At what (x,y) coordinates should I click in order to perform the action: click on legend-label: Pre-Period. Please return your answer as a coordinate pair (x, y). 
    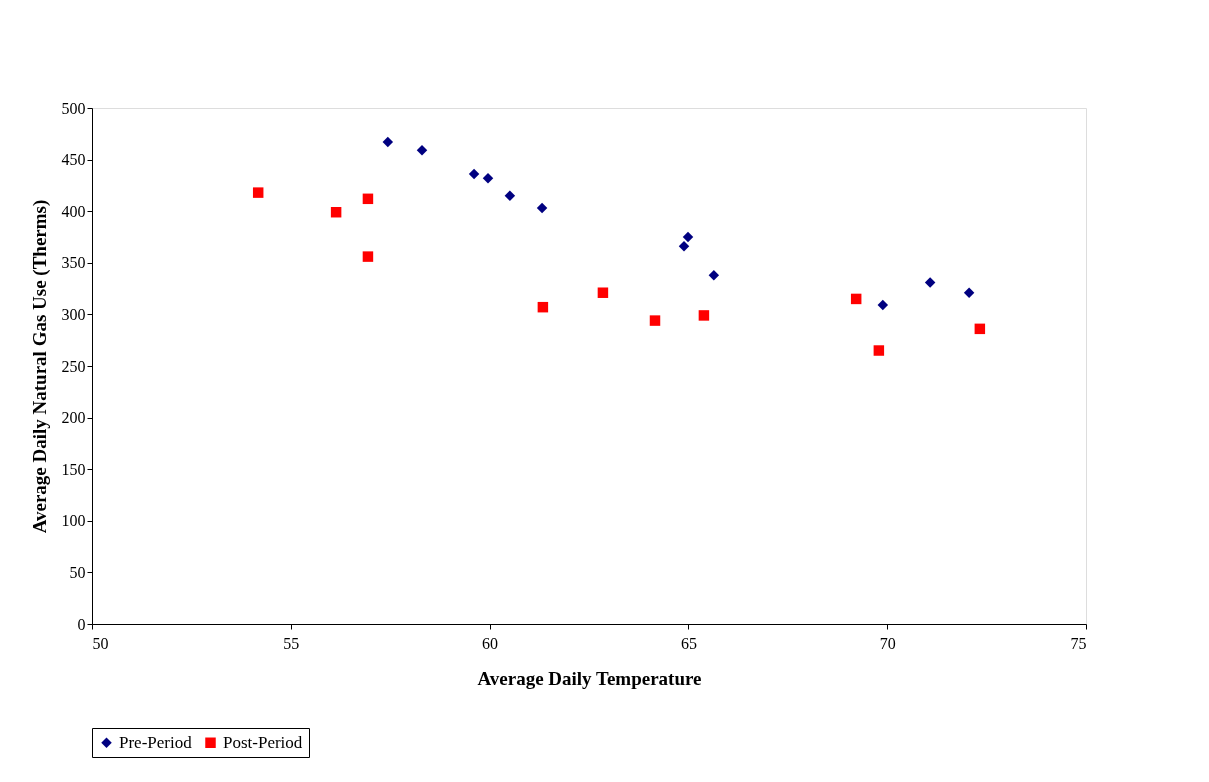
    Looking at the image, I should click on (156, 742).